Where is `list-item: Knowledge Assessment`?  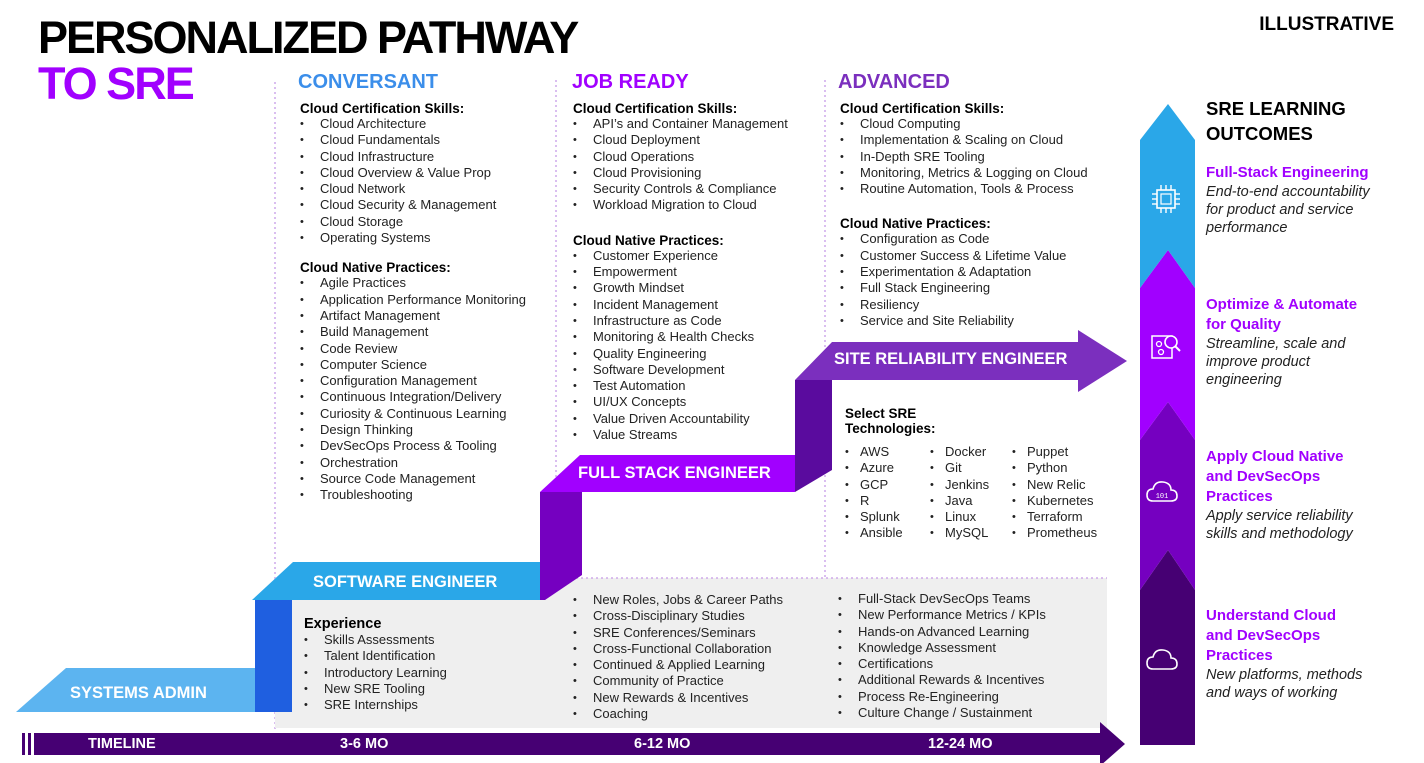 list-item: Knowledge Assessment is located at coordinates (942, 648).